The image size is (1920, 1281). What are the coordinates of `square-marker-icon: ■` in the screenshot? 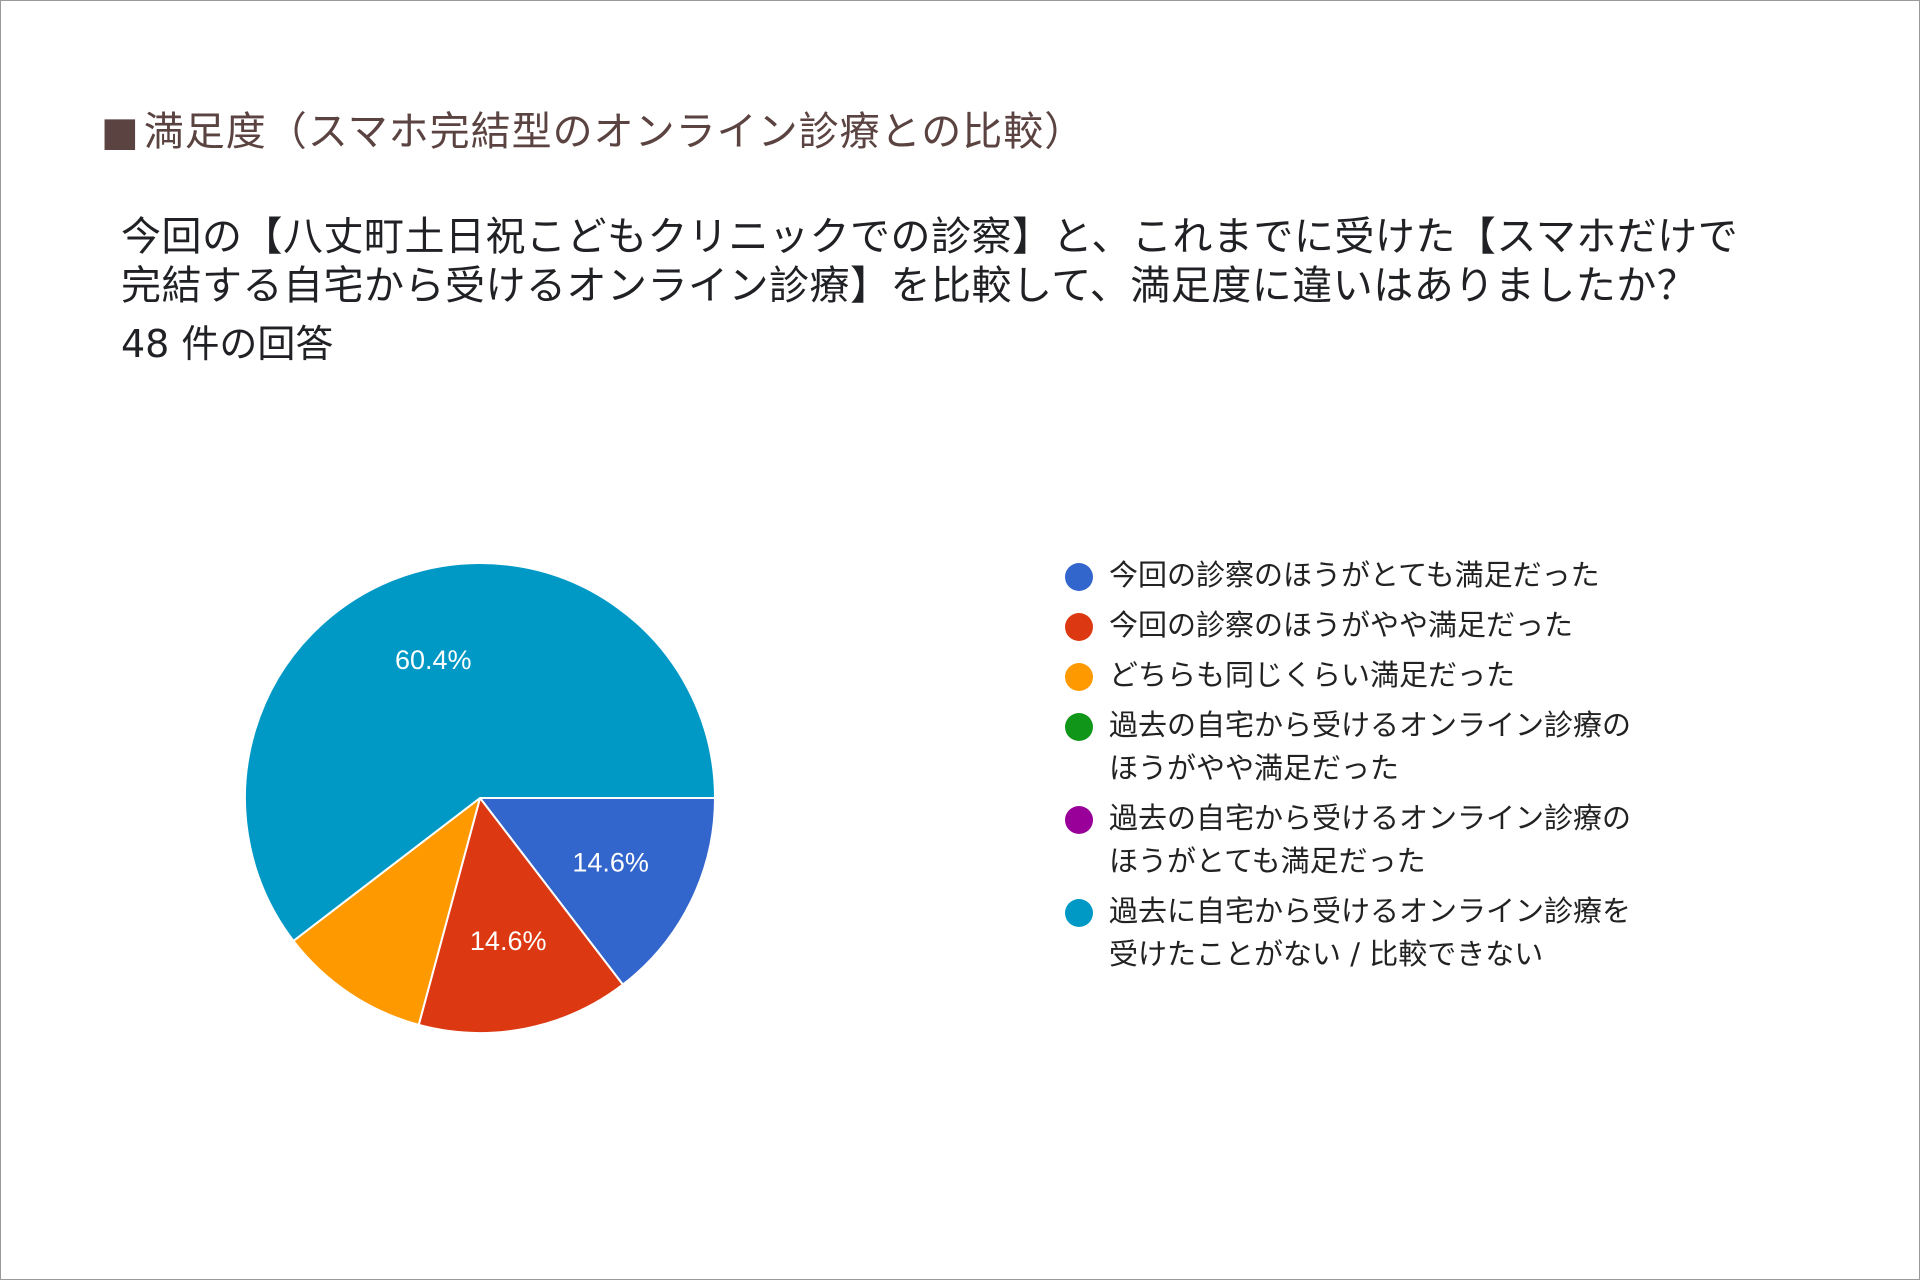 It's located at (120, 132).